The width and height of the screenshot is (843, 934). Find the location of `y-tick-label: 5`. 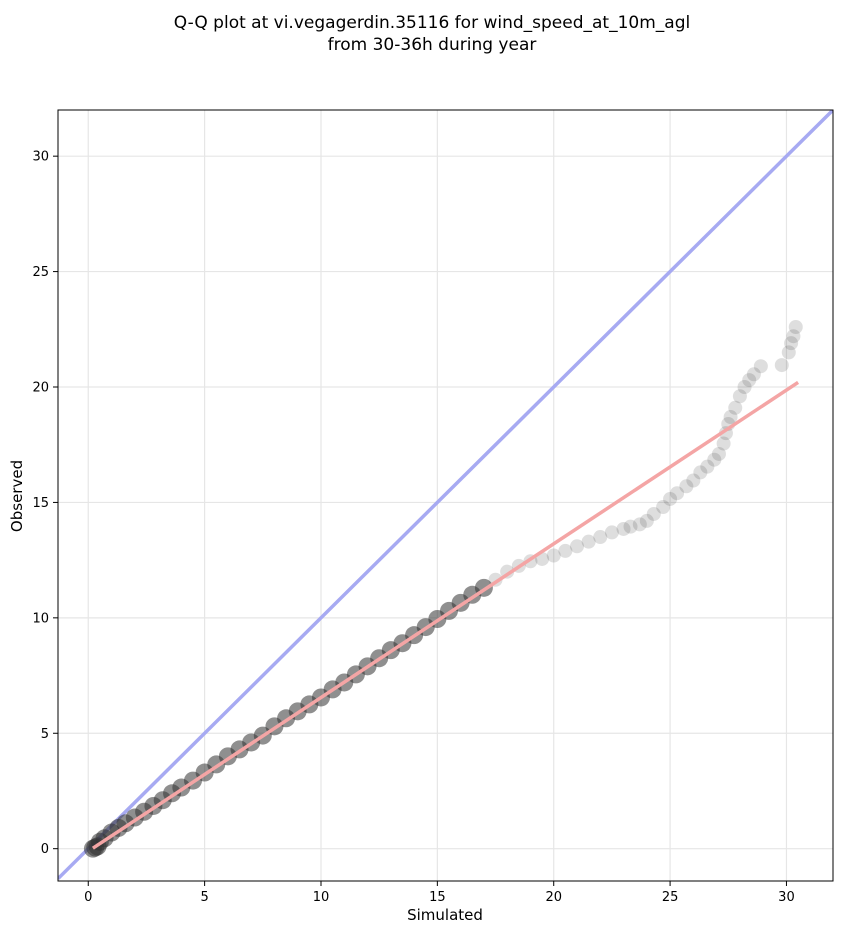

y-tick-label: 5 is located at coordinates (45, 734).